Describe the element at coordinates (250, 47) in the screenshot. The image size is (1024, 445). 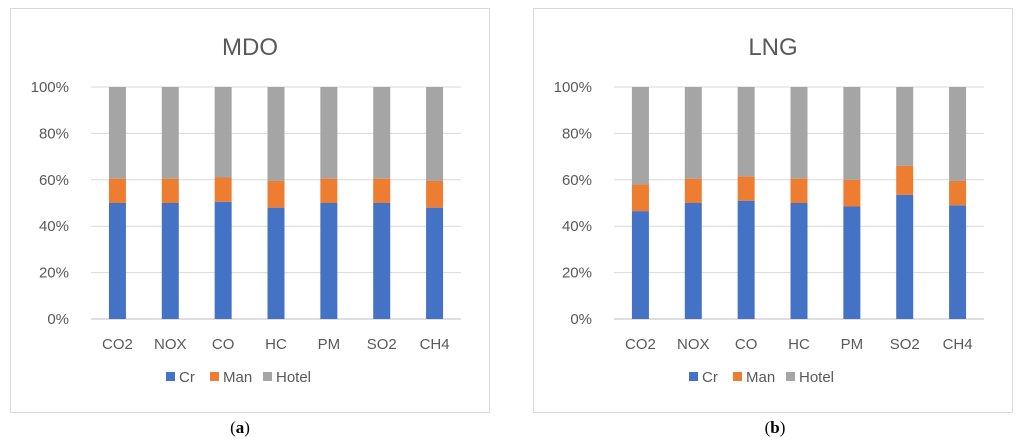
I see `chart-title-mdo: MDO` at that location.